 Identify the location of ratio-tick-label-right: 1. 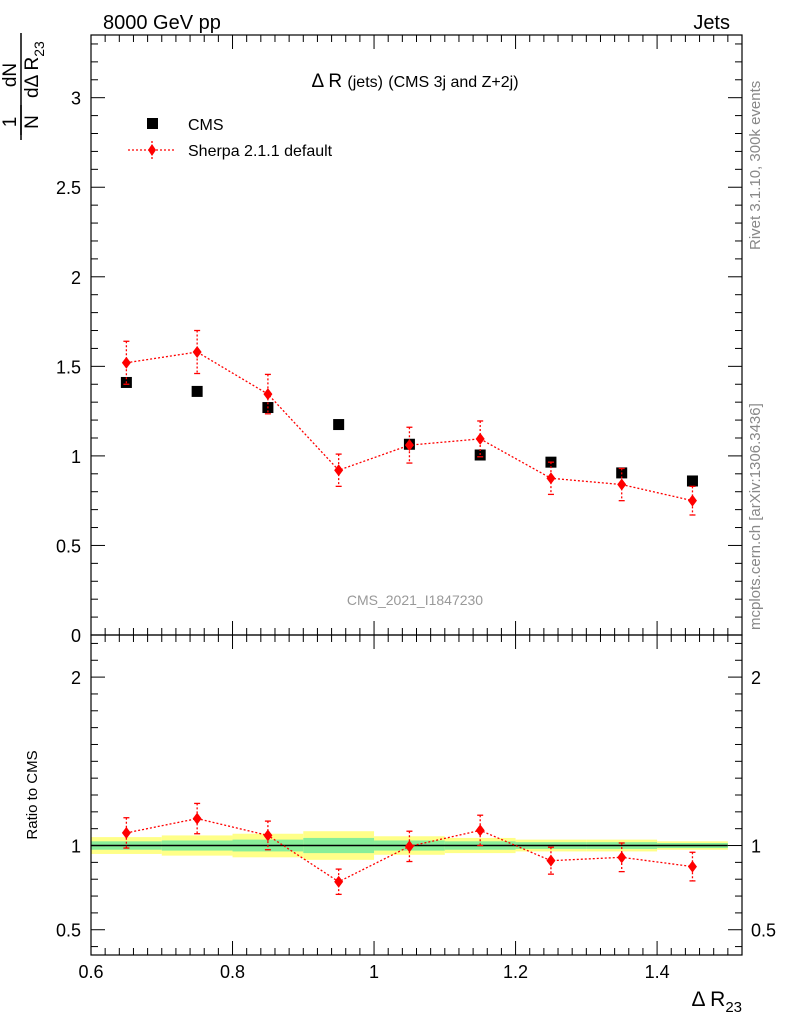
(756, 847).